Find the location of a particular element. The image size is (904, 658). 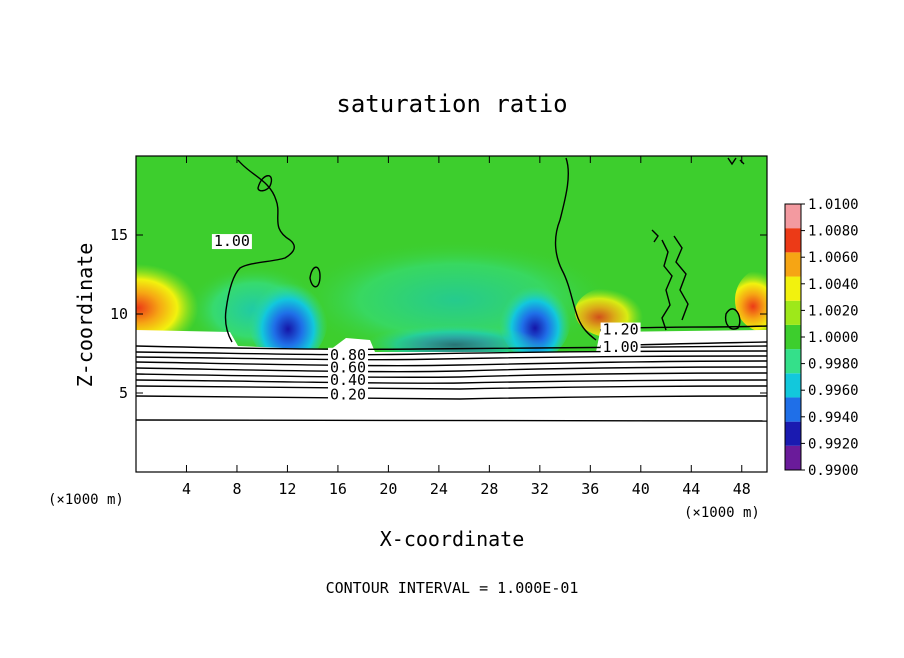

contour-label: 0.80 is located at coordinates (348, 355).